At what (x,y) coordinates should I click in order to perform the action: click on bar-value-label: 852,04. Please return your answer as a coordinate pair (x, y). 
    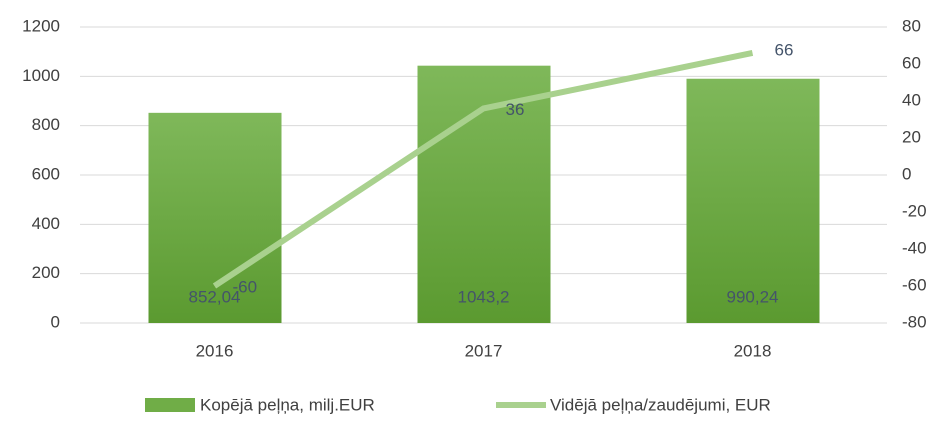
    Looking at the image, I should click on (215, 296).